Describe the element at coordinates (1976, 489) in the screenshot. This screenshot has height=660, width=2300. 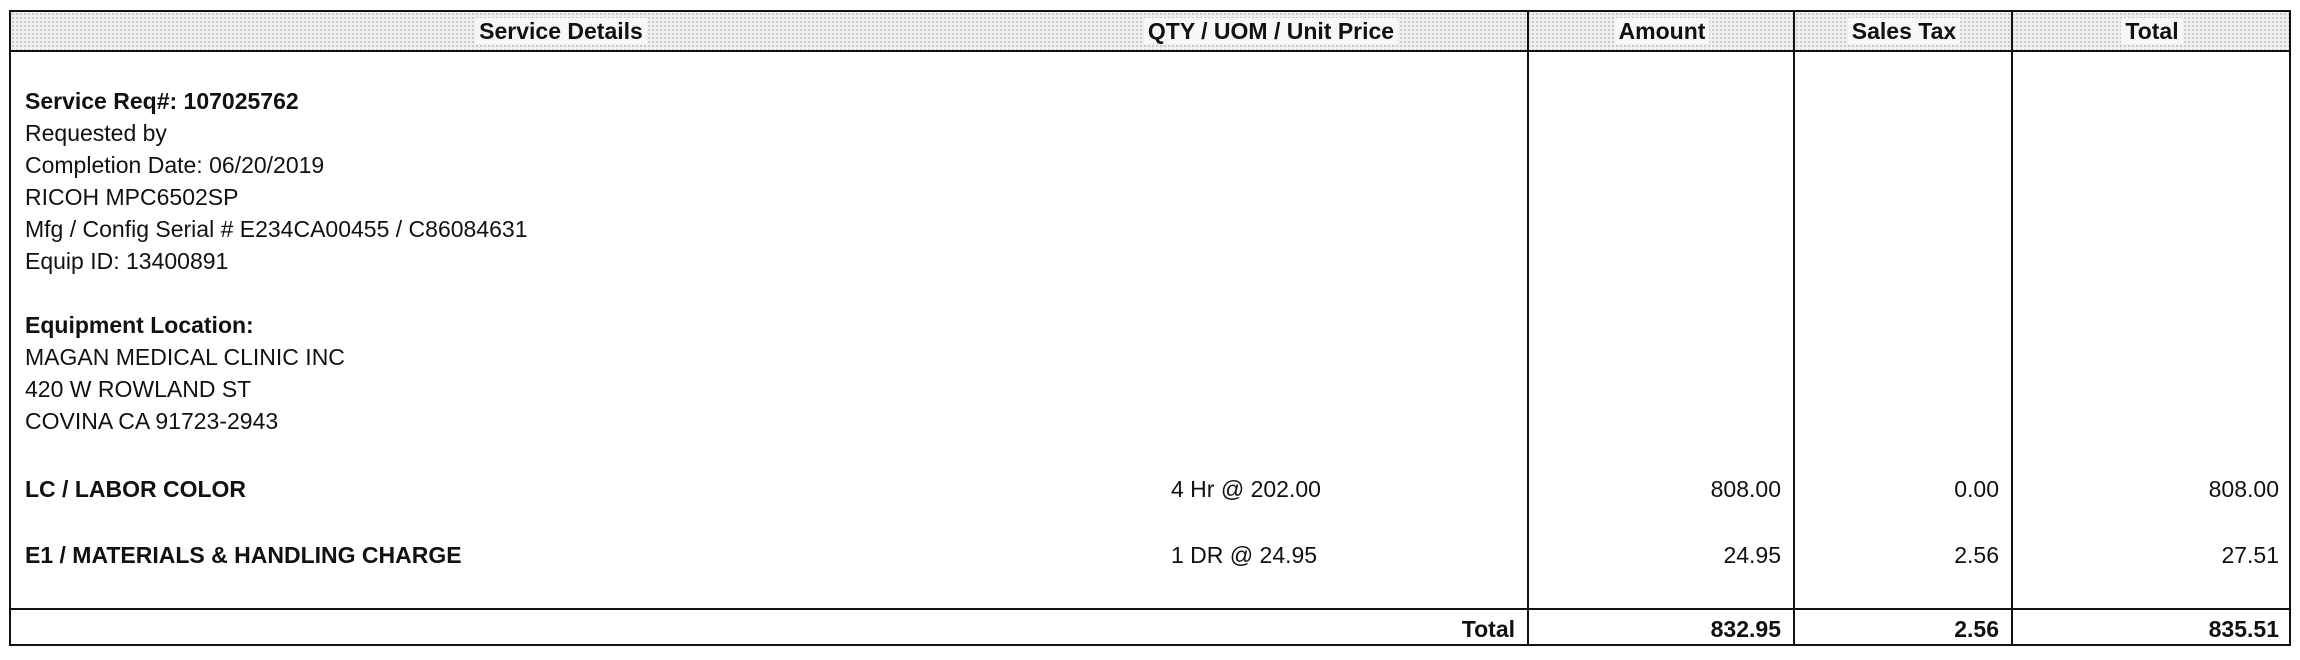
I see `line-item-tax: 0.00` at that location.